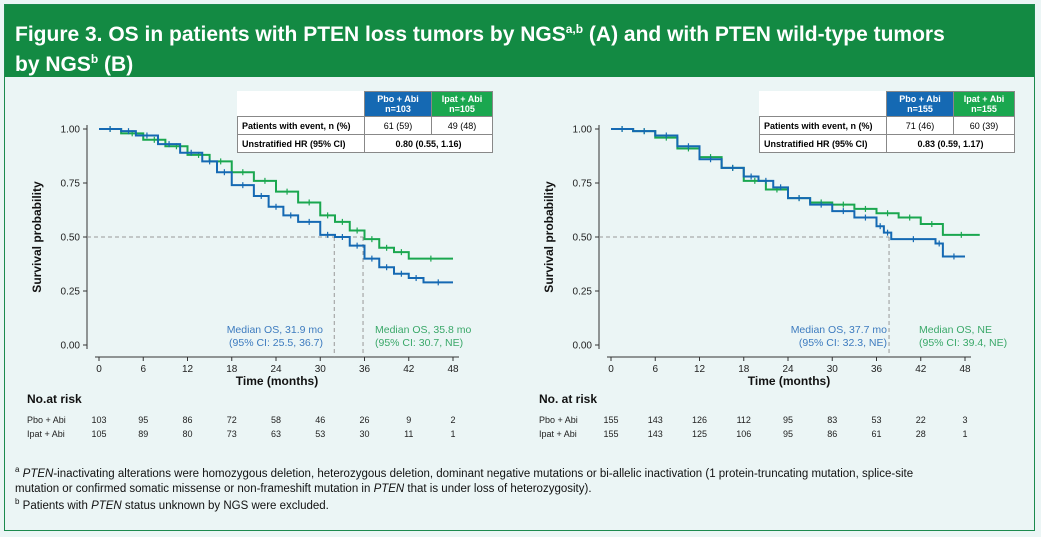  What do you see at coordinates (187, 420) in the screenshot?
I see `pa-risk-value: 86` at bounding box center [187, 420].